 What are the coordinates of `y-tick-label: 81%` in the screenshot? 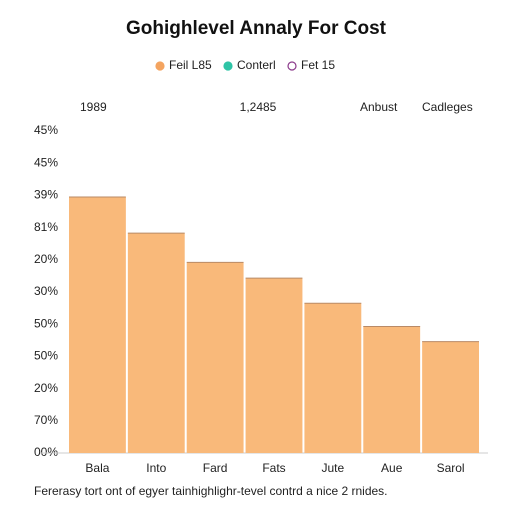 It's located at (46, 227).